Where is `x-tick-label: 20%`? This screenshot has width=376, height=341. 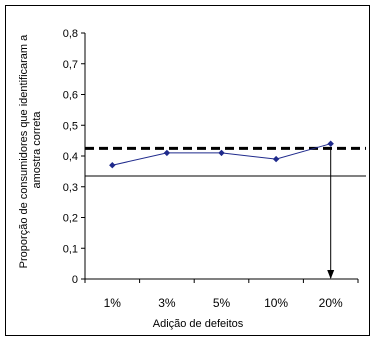
x-tick-label: 20% is located at coordinates (331, 303).